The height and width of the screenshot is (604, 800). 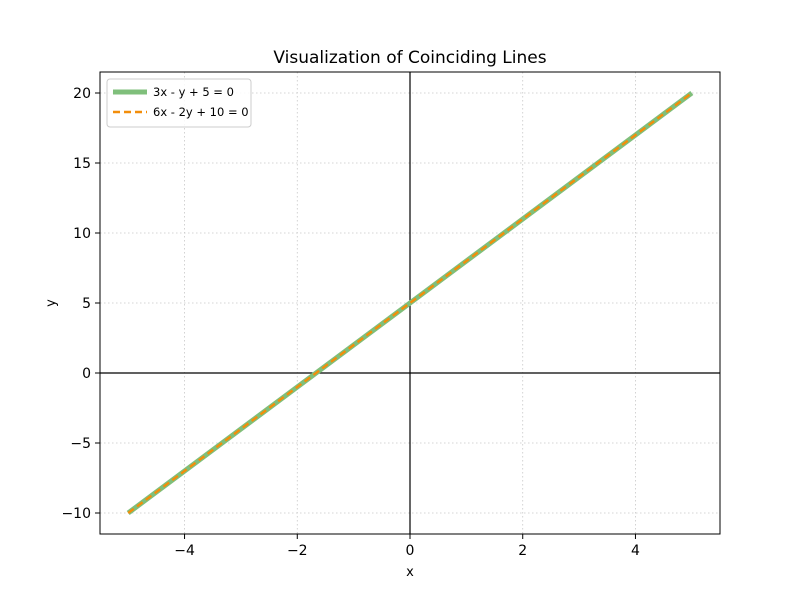 I want to click on legend-label-series-2: 6x - 2y + 10 = 0, so click(x=201, y=112).